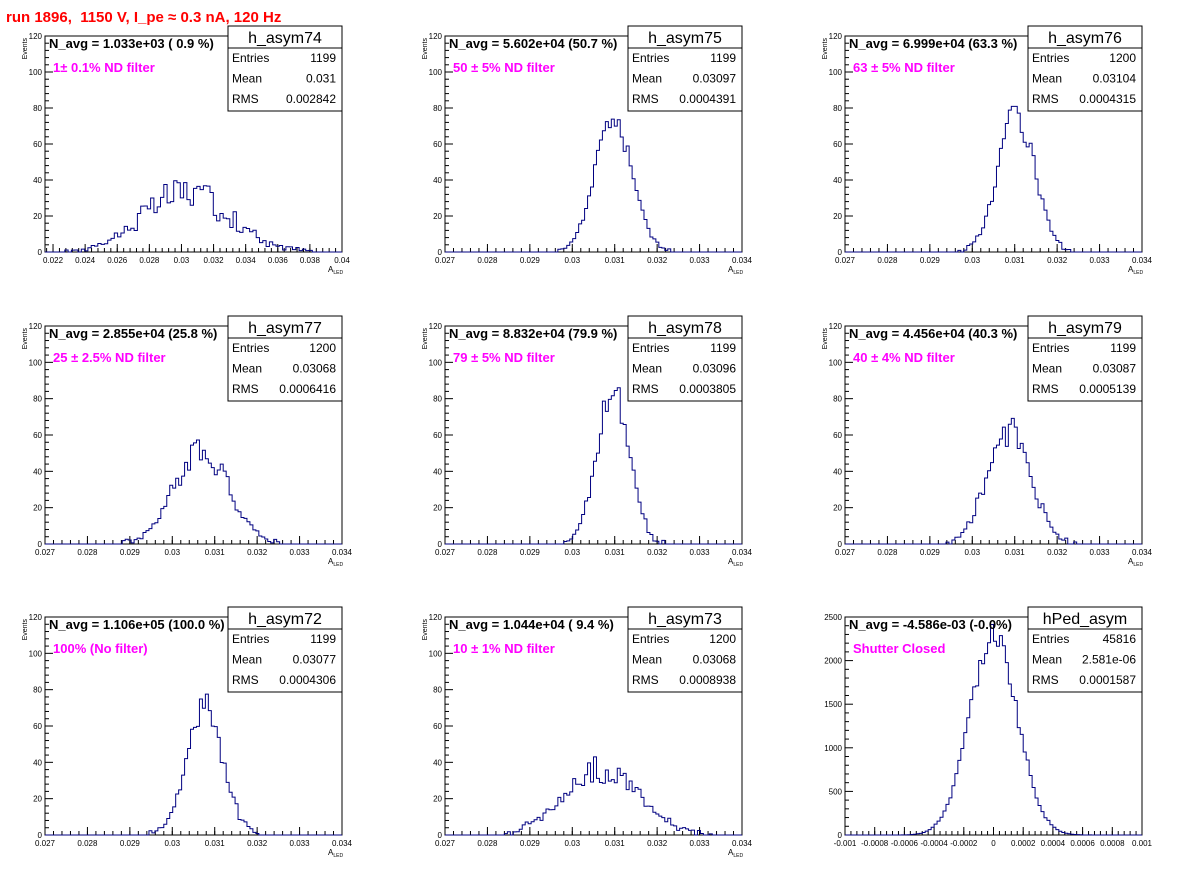  What do you see at coordinates (933, 333) in the screenshot?
I see `navg-header: N_avg = 4.456e+04 (40.3 %)` at bounding box center [933, 333].